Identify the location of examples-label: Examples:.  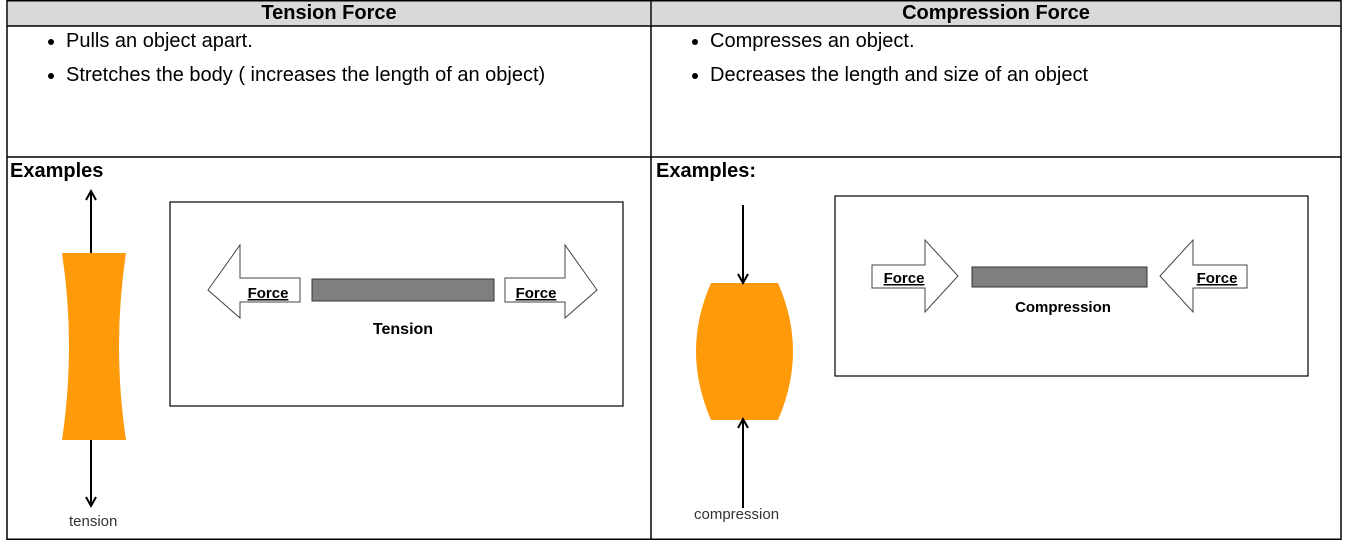
(706, 171).